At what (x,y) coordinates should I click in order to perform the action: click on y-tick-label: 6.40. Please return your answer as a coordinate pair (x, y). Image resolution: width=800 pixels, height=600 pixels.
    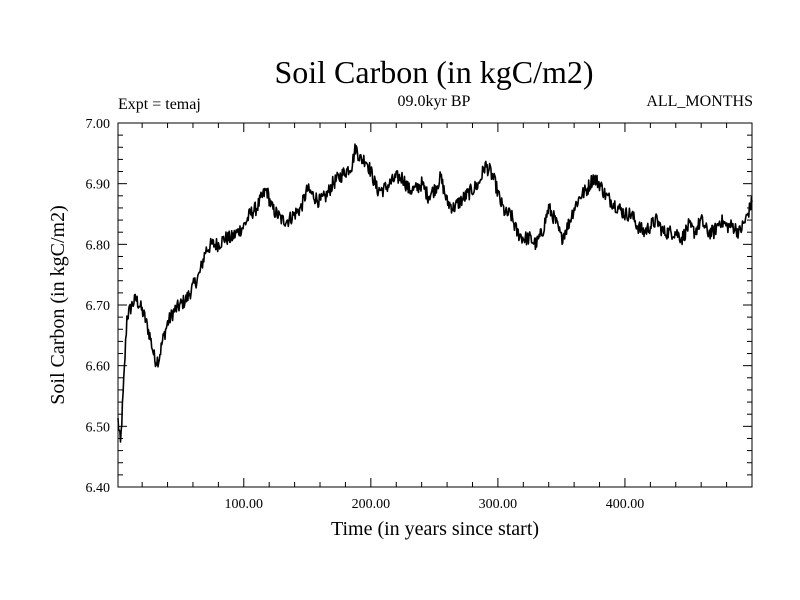
    Looking at the image, I should click on (98, 488).